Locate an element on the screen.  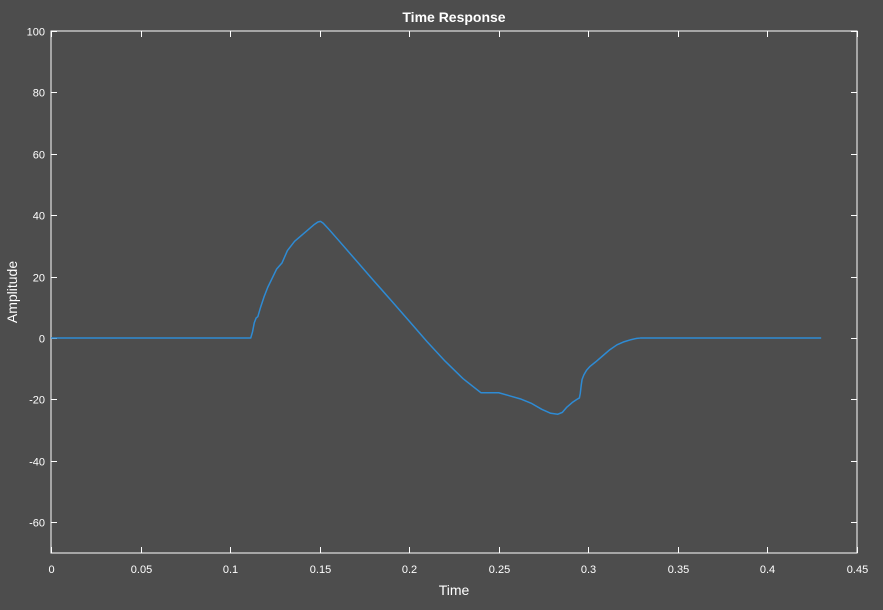
y-tick-label: 40 is located at coordinates (39, 217).